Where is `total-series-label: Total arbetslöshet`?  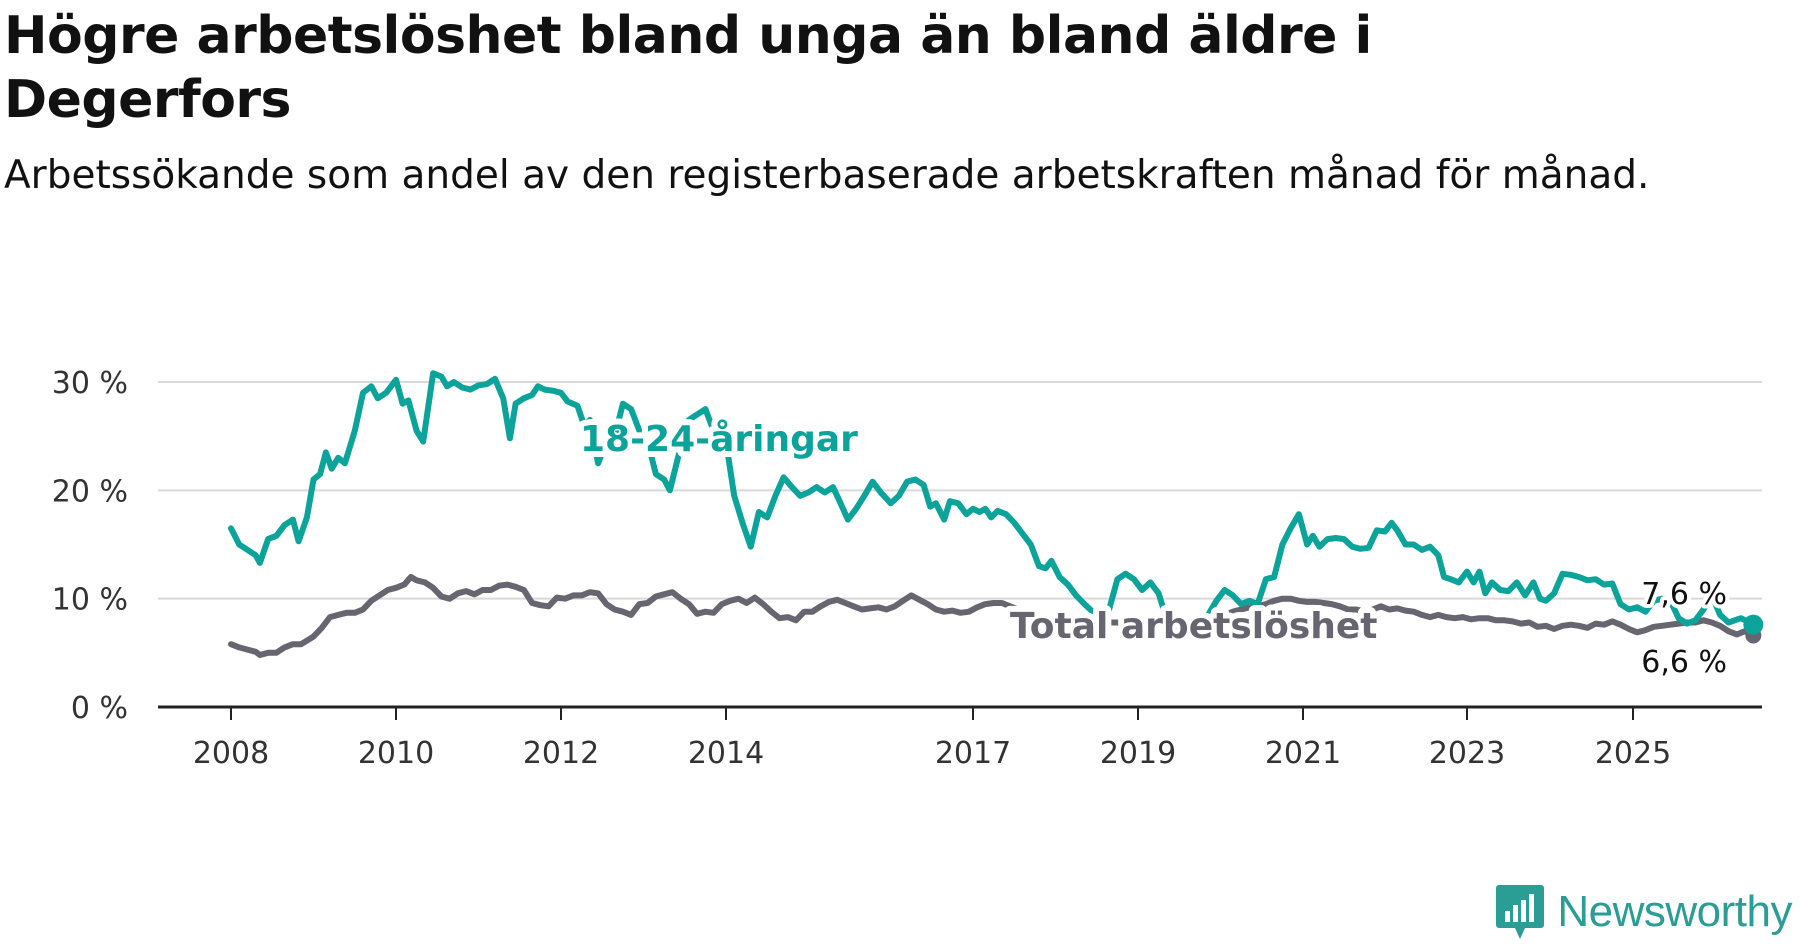
total-series-label: Total arbetslöshet is located at coordinates (1194, 626).